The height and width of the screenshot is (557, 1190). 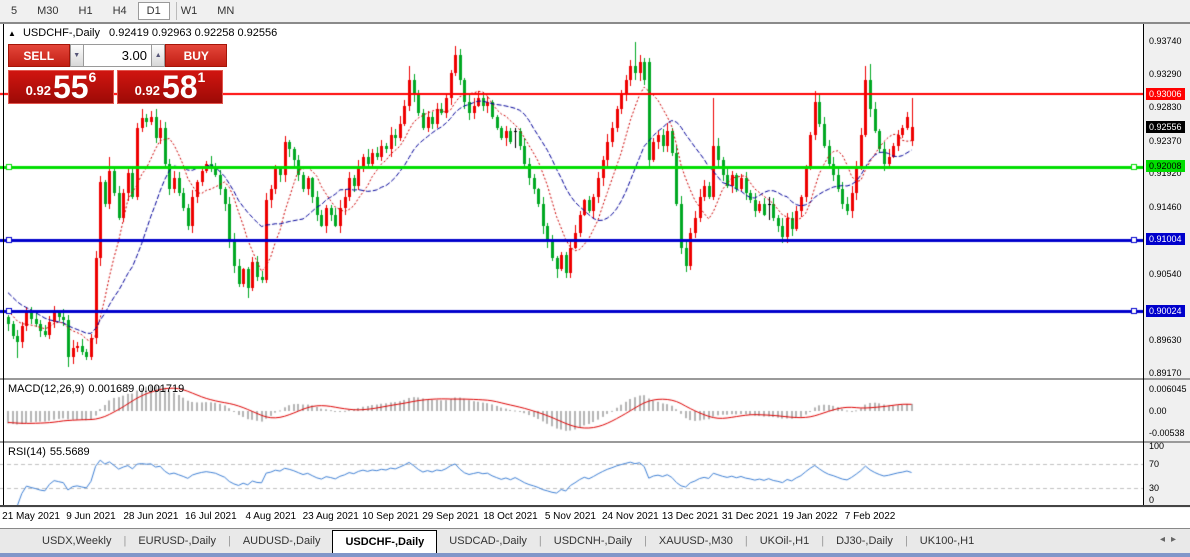 I want to click on rsi-axis-label: 30, so click(x=1154, y=488).